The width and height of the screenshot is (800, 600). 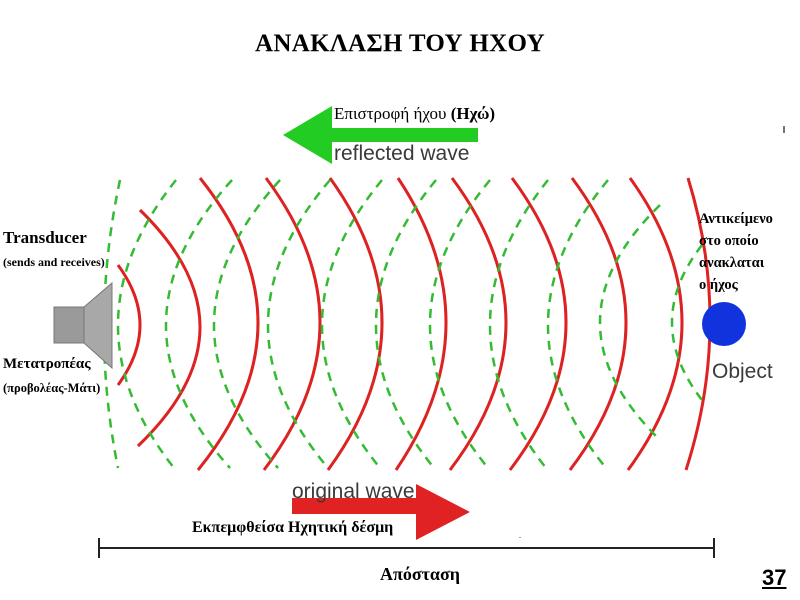 I want to click on reflected-greek-bold: (Ηχώ), so click(x=473, y=113).